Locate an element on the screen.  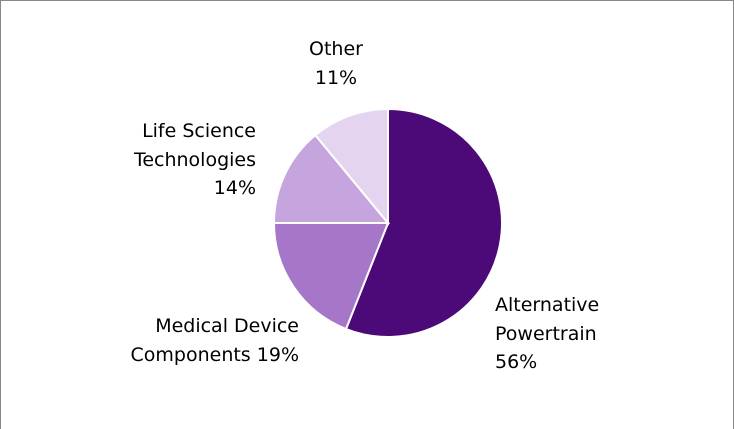
value-label: 56% is located at coordinates (516, 362).